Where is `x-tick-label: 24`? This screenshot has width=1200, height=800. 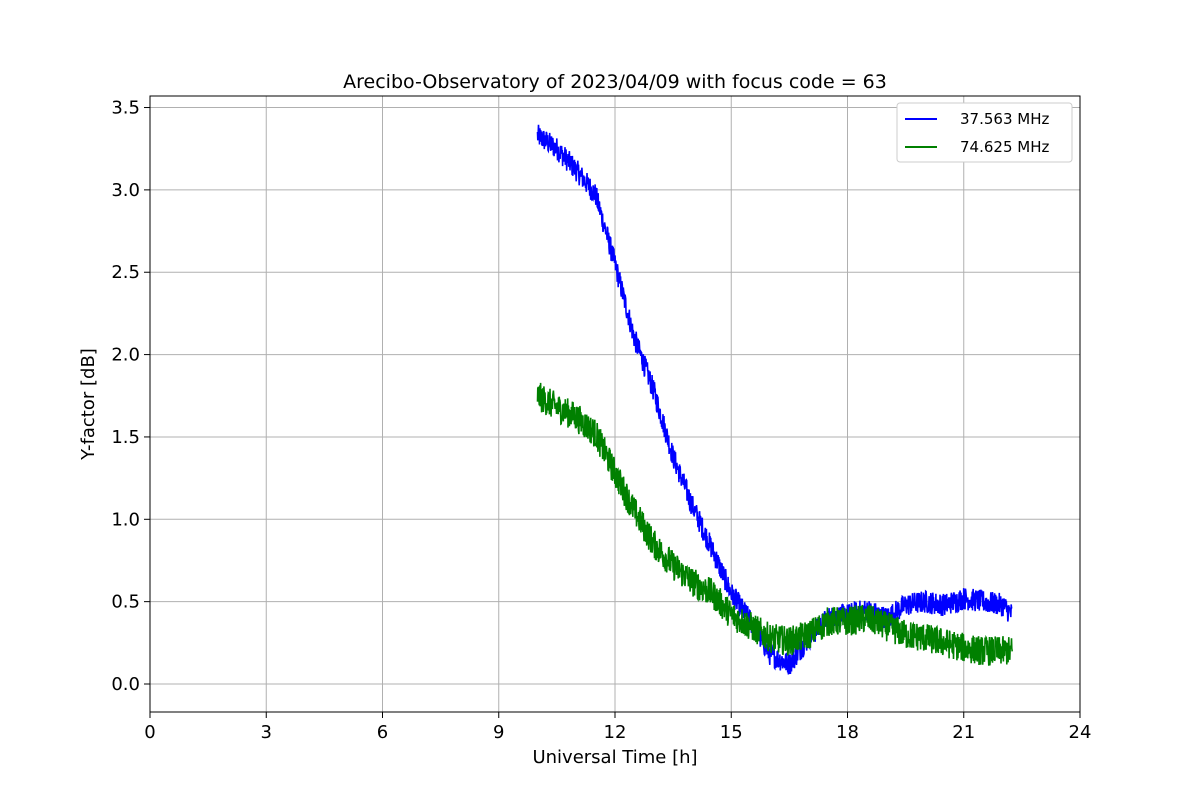
x-tick-label: 24 is located at coordinates (1080, 732).